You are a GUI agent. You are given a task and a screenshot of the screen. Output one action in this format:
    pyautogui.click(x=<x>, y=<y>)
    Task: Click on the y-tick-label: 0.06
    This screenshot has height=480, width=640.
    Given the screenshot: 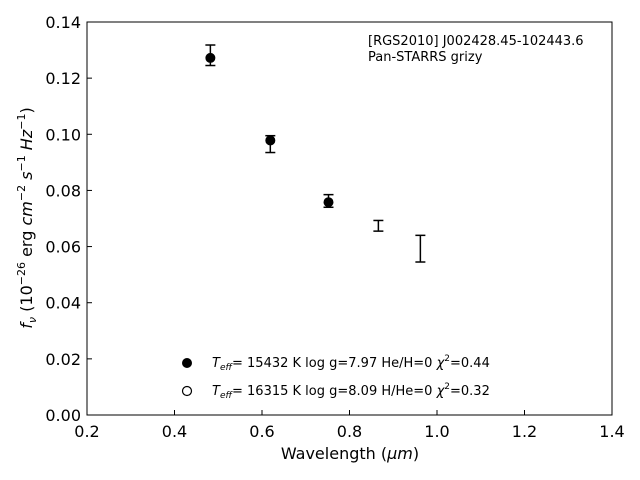 What is the action you would take?
    pyautogui.click(x=63, y=247)
    